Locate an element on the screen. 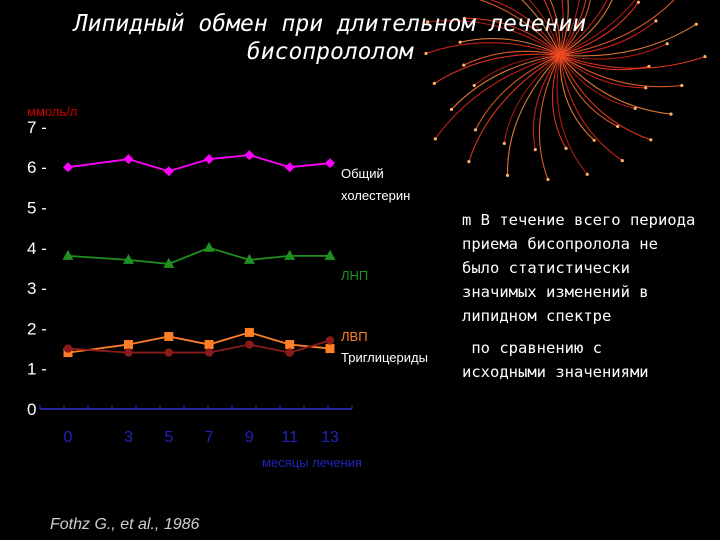 Image resolution: width=720 pixels, height=540 pixels. x-axis-ticks: 0 3 5 7 9 11 13 is located at coordinates (201, 437).